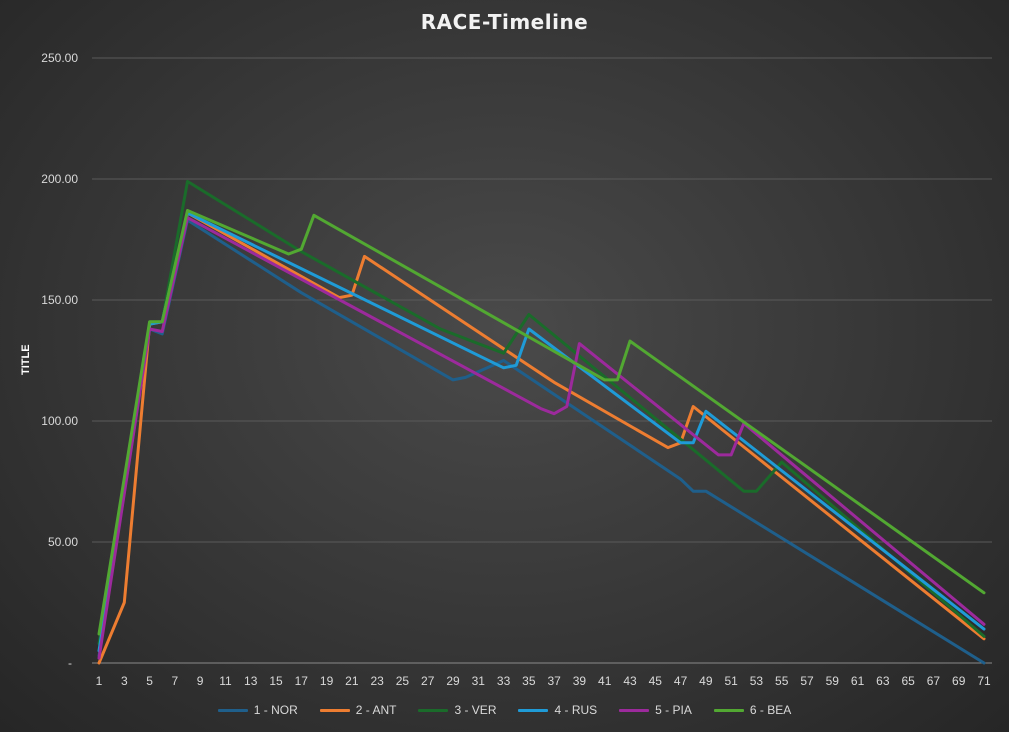 The width and height of the screenshot is (1009, 732). I want to click on legend-item: 3 - VER, so click(457, 710).